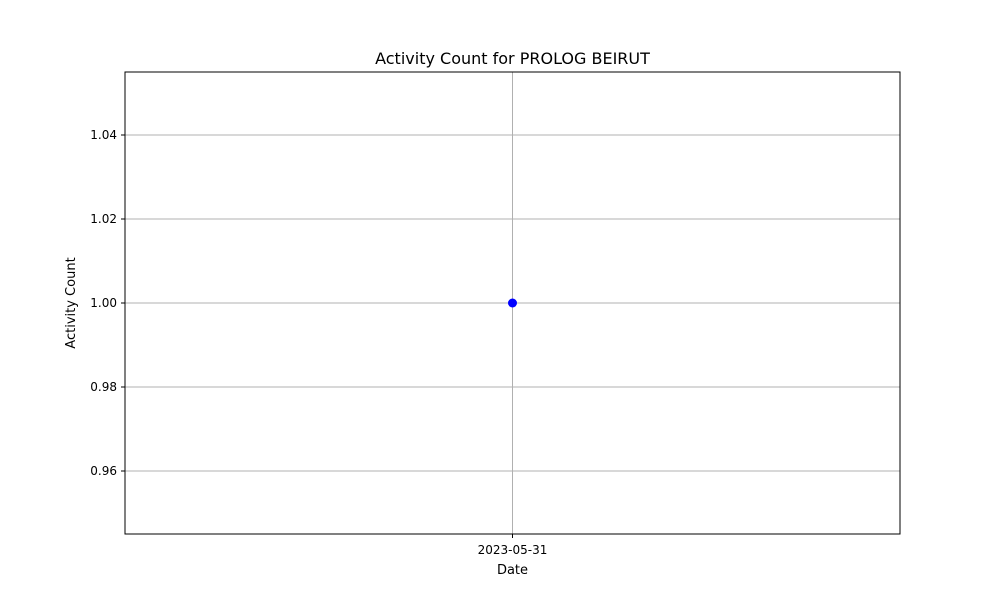 The image size is (1000, 600). I want to click on y-tick-label: 1.00, so click(103, 303).